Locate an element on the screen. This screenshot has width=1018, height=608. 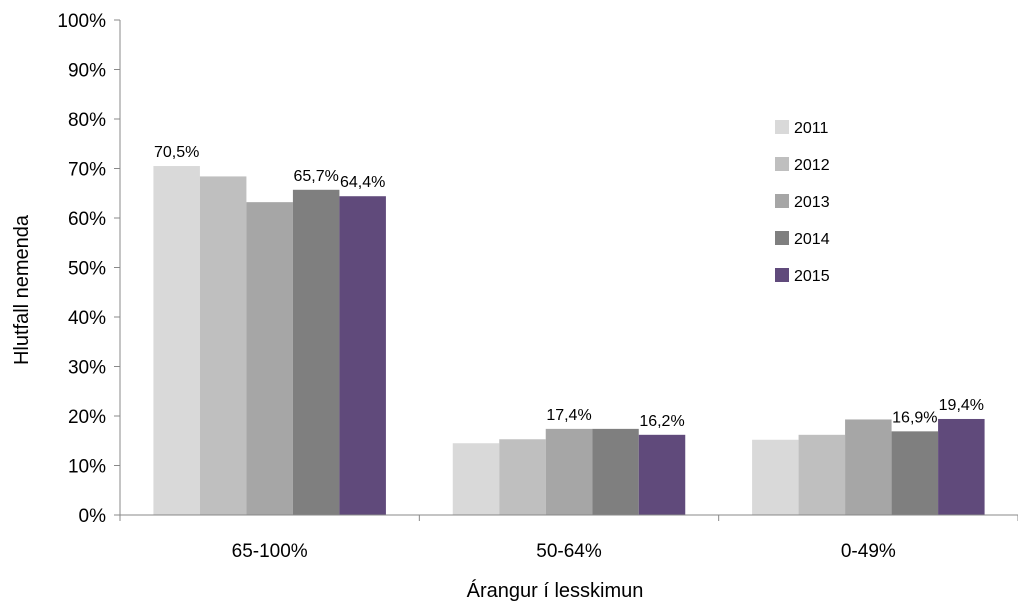
y-axis-title: Hlutfall nemenda is located at coordinates (22, 289).